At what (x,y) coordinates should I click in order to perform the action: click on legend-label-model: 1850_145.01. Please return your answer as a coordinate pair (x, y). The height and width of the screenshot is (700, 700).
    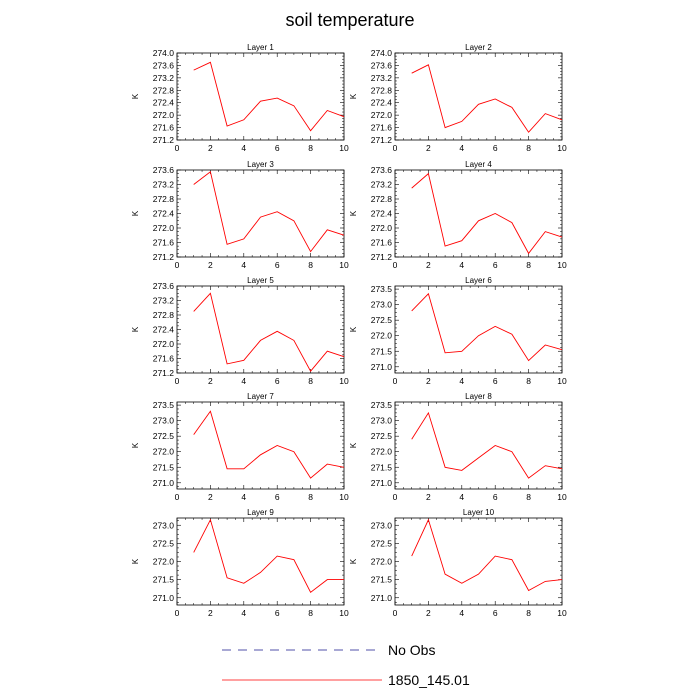
    Looking at the image, I should click on (429, 680).